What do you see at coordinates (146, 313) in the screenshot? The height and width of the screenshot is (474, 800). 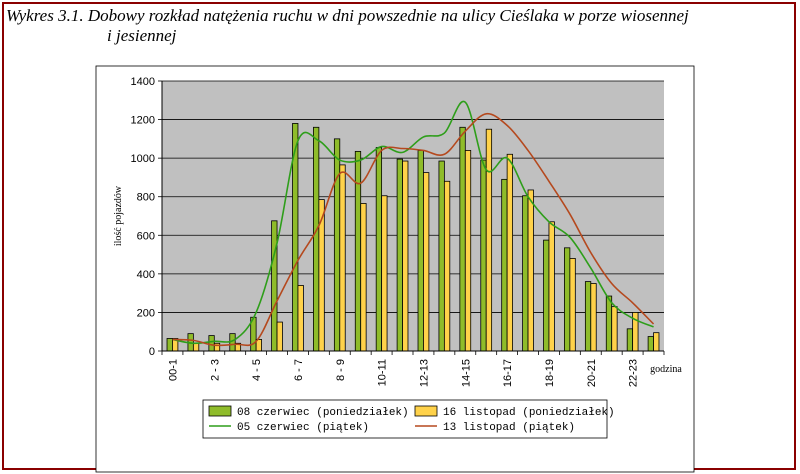 I see `y-tick-label: 200` at bounding box center [146, 313].